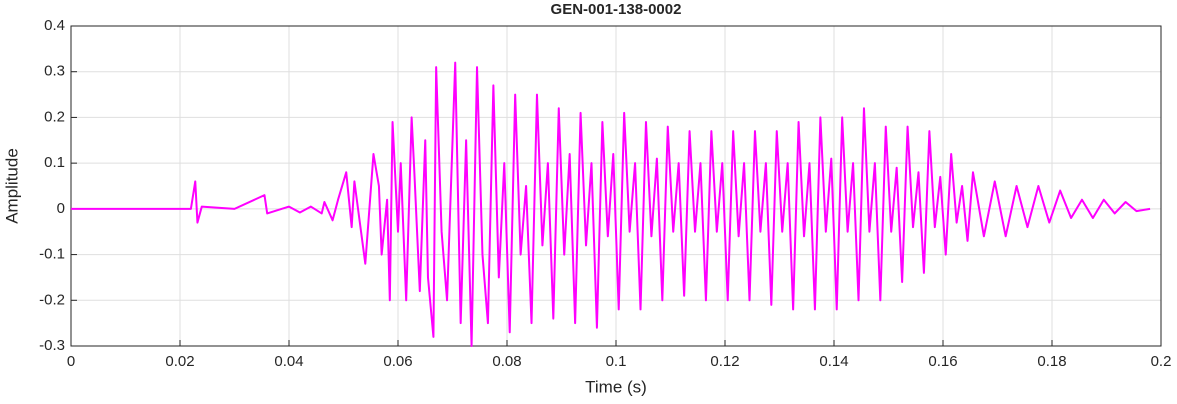  What do you see at coordinates (506, 361) in the screenshot?
I see `x-tick-label: 0.08` at bounding box center [506, 361].